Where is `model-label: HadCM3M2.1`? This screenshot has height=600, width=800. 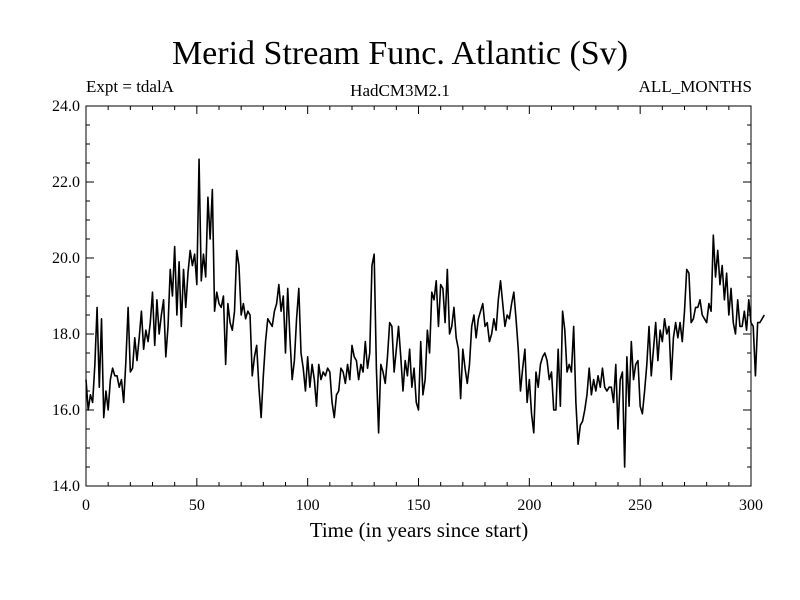 model-label: HadCM3M2.1 is located at coordinates (400, 90).